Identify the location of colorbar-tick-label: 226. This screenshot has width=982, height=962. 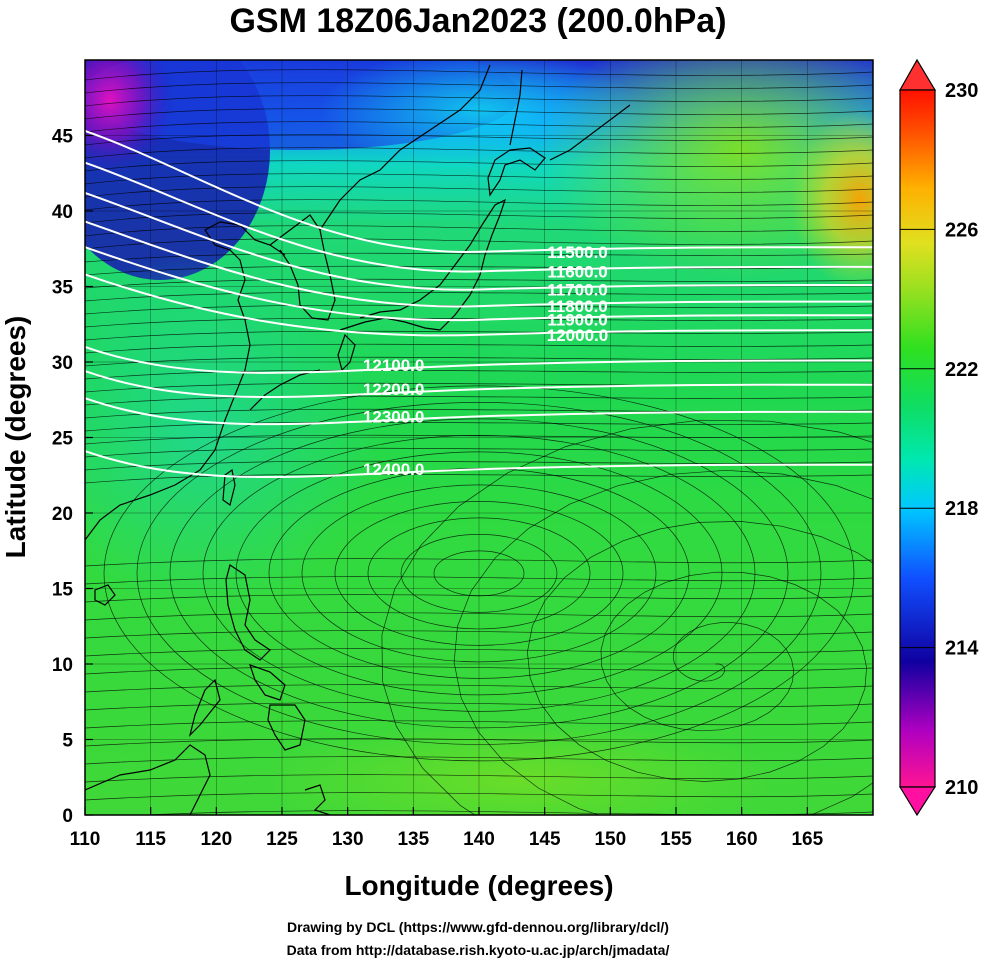
(961, 230).